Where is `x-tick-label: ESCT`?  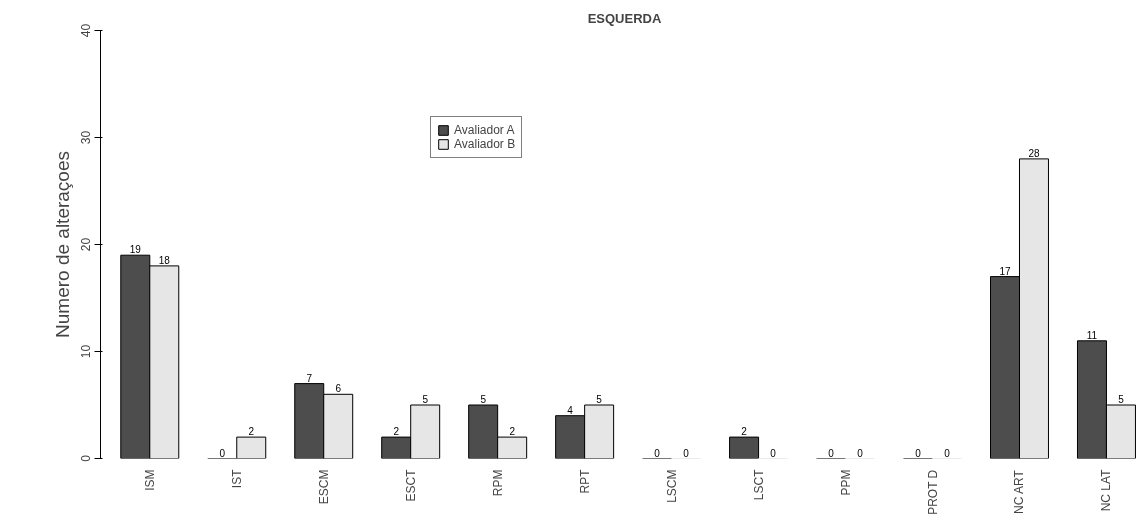
x-tick-label: ESCT is located at coordinates (410, 485).